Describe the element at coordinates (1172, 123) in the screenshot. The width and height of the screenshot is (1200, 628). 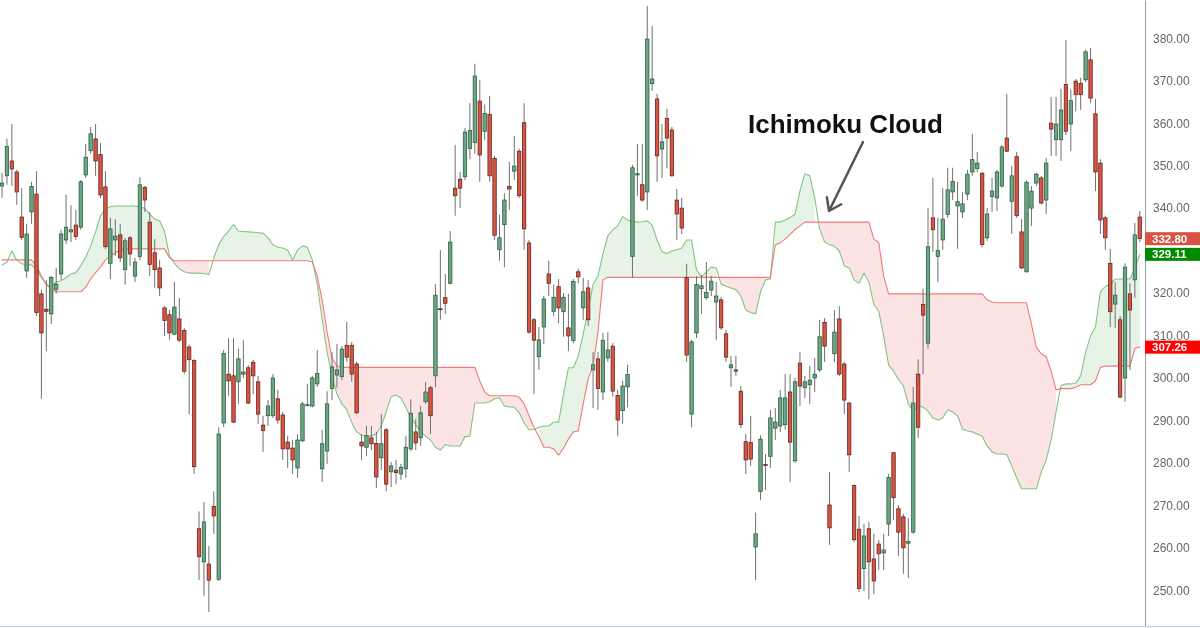
I see `y-tick-label: 360.00` at that location.